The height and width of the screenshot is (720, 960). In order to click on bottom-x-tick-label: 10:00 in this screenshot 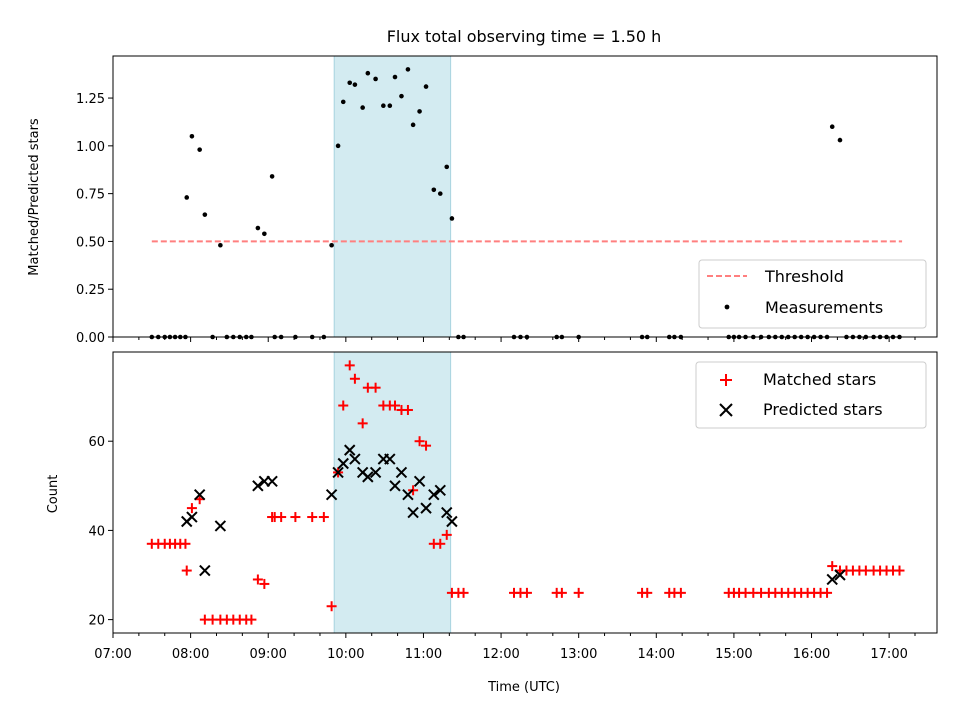, I will do `click(345, 654)`.